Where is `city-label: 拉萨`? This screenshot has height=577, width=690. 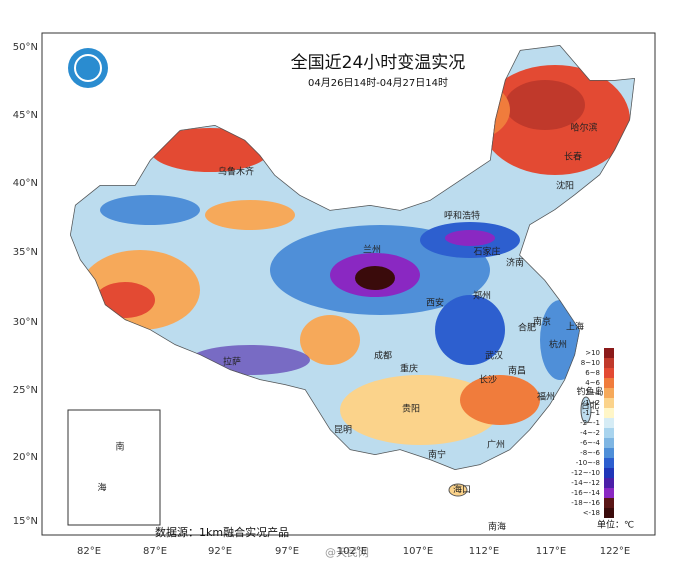 city-label: 拉萨 is located at coordinates (232, 362).